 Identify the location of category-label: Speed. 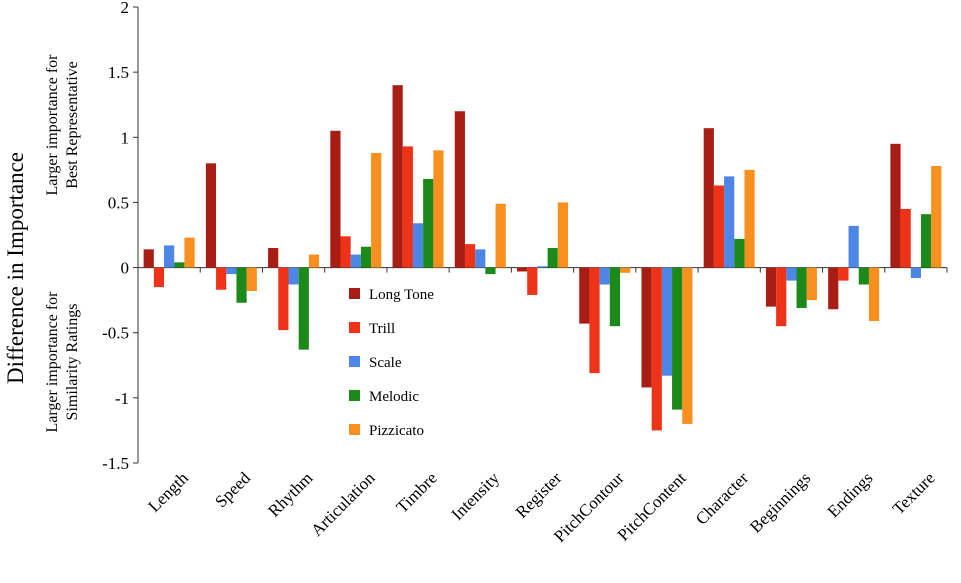
(232, 489).